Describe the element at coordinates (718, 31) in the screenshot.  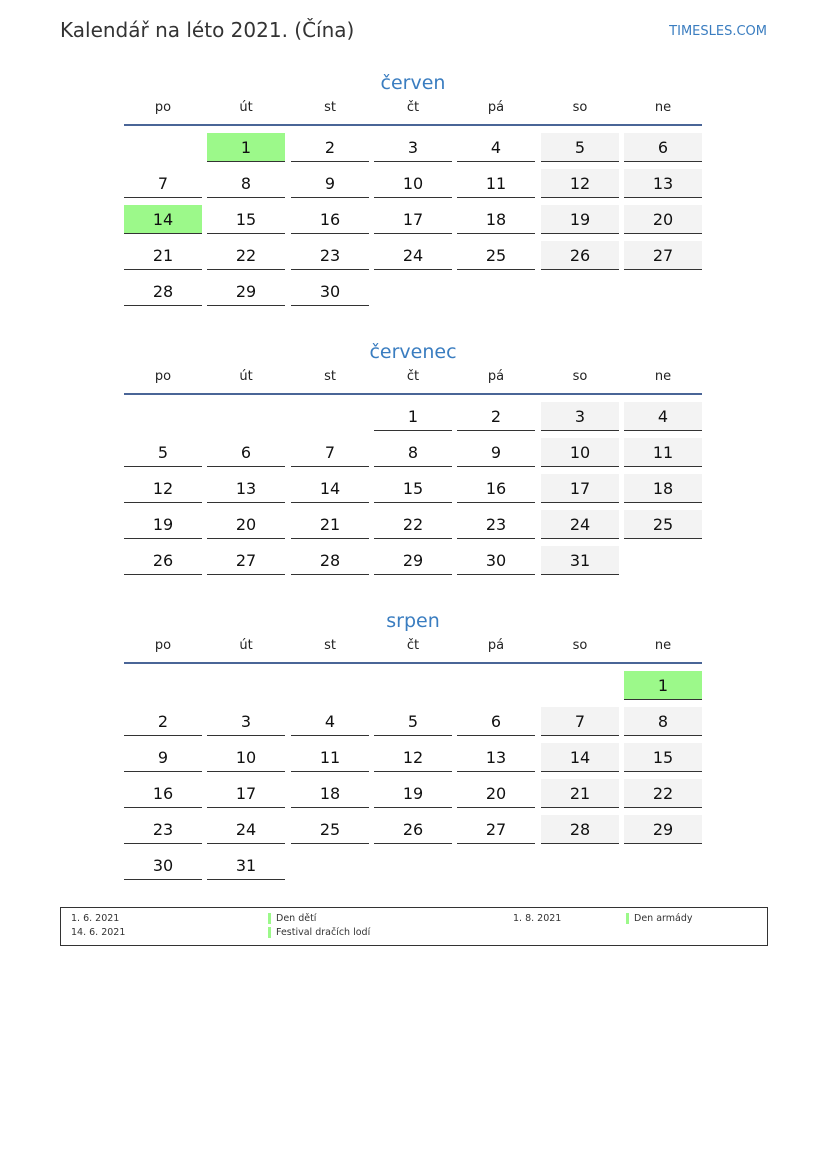
I see `site-link: TIMESLES.COM` at that location.